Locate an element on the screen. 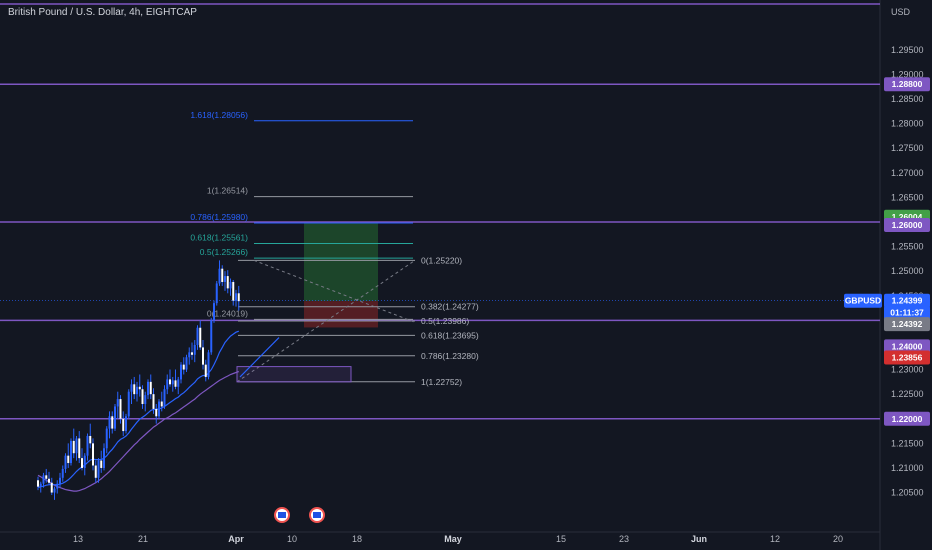 This screenshot has width=932, height=550. price-badge-label: 1.26004 is located at coordinates (907, 217).